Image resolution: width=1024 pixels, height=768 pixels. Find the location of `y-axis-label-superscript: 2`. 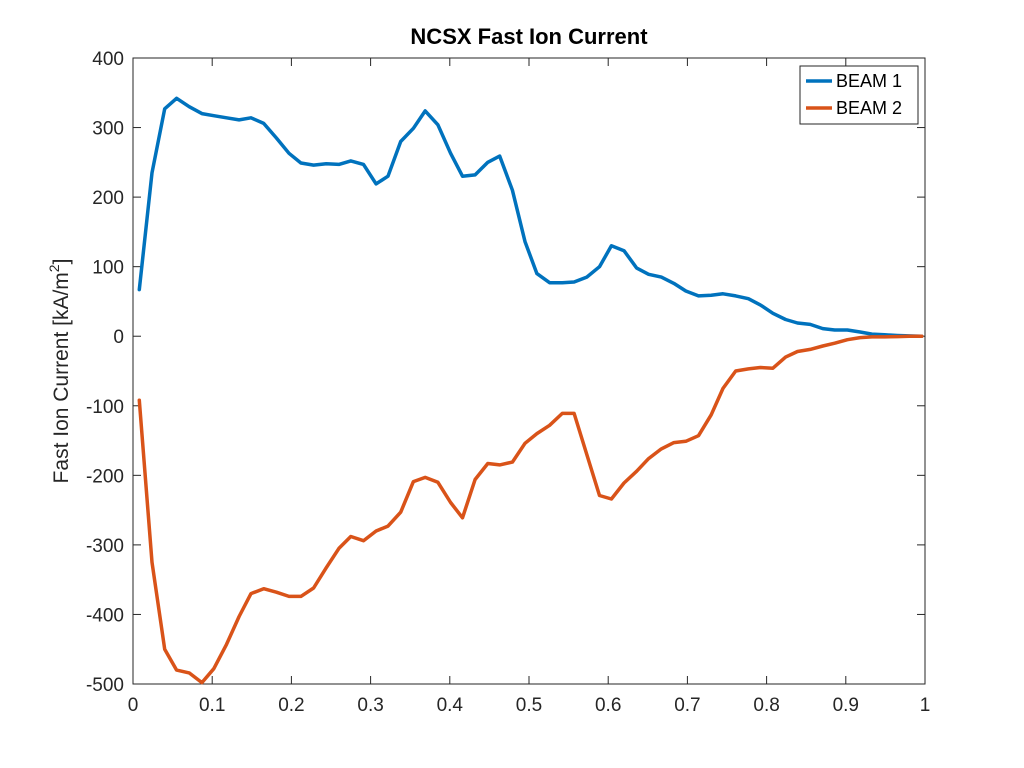

y-axis-label-superscript: 2 is located at coordinates (54, 268).